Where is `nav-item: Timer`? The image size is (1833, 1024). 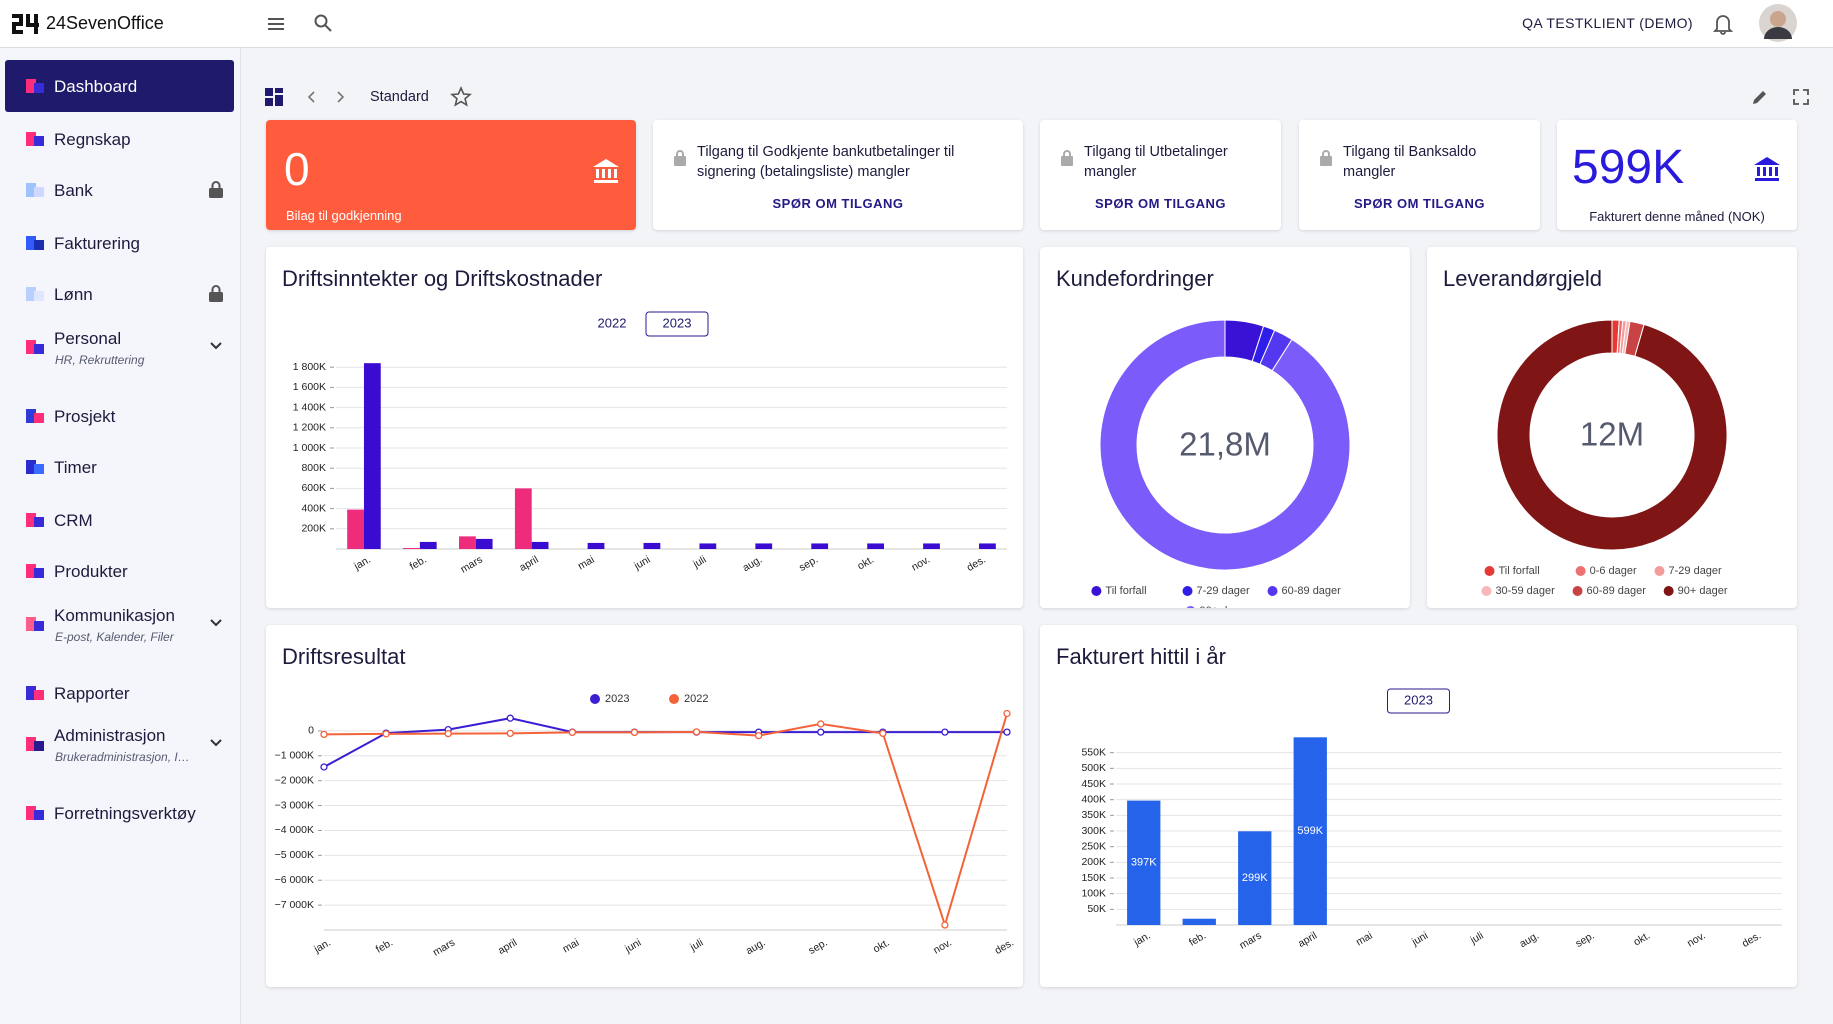 nav-item: Timer is located at coordinates (119, 467).